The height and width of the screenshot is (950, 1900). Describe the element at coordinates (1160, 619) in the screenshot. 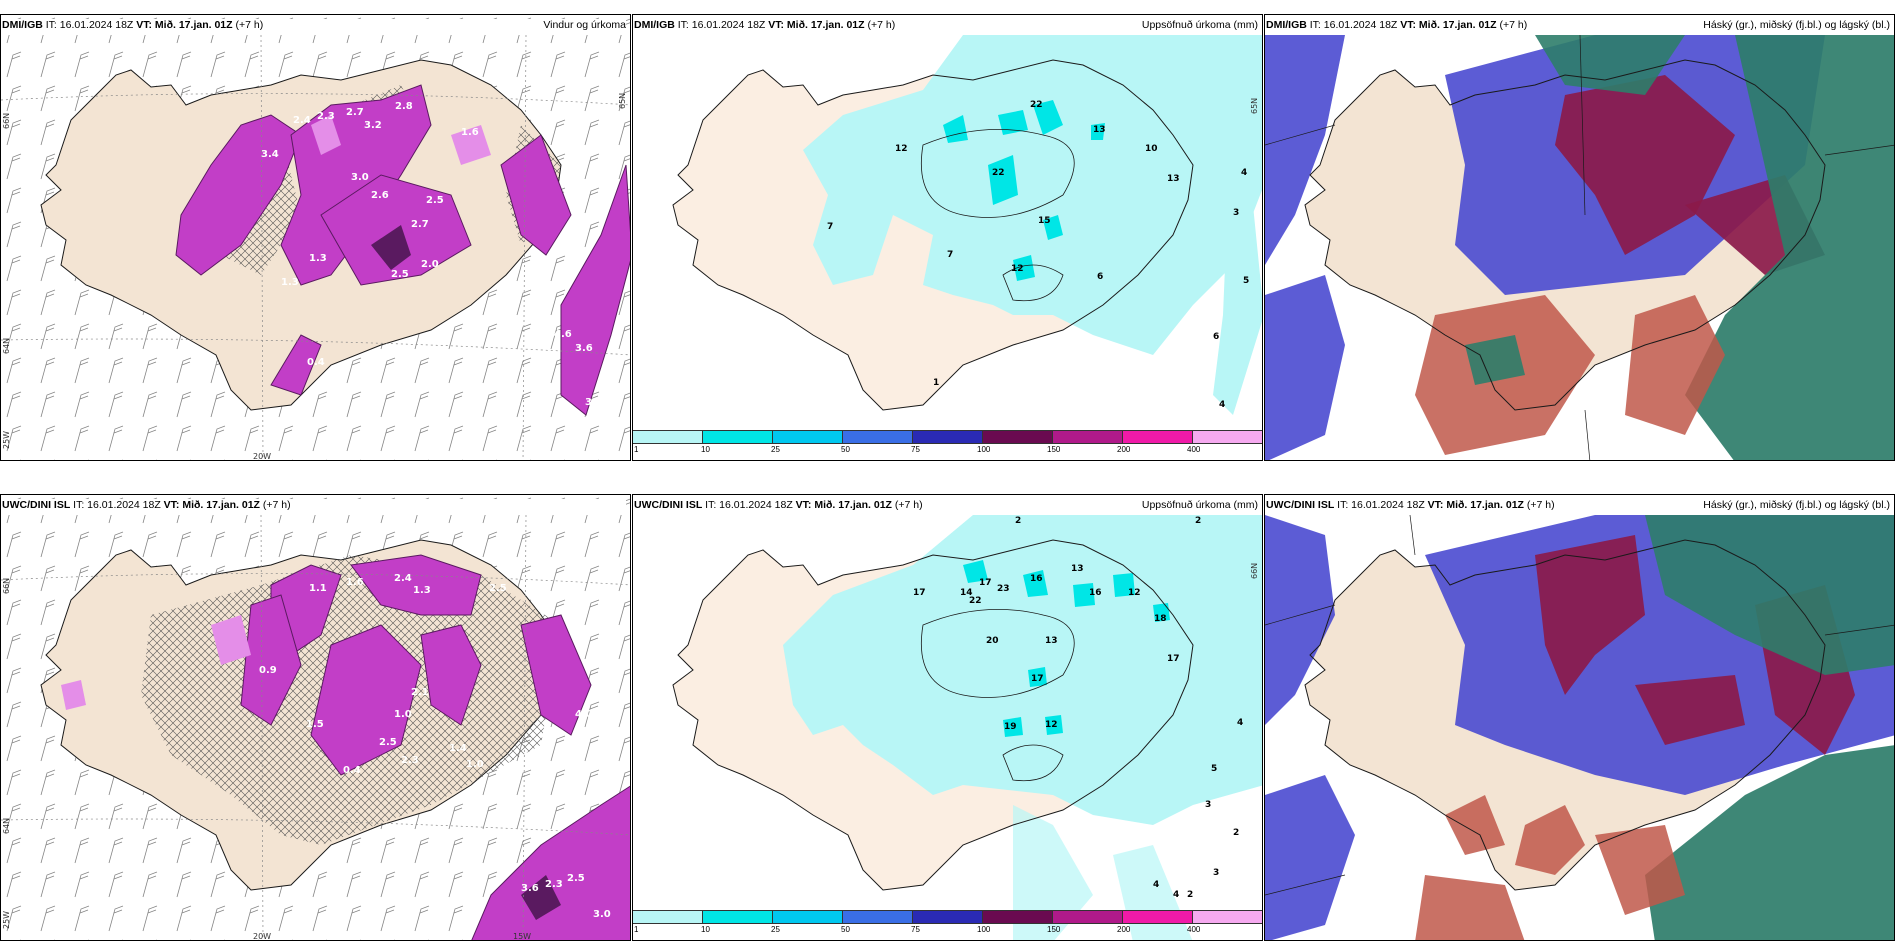

I see `value-label: 18` at that location.